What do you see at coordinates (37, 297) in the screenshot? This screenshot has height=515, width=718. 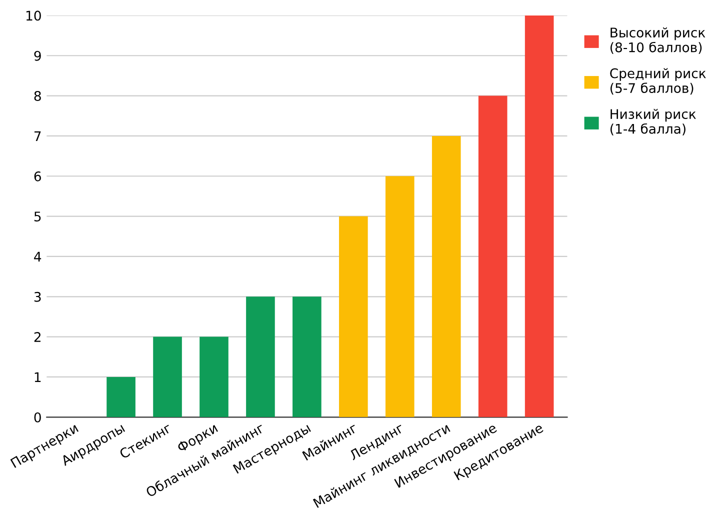 I see `y-tick-label: 3` at bounding box center [37, 297].